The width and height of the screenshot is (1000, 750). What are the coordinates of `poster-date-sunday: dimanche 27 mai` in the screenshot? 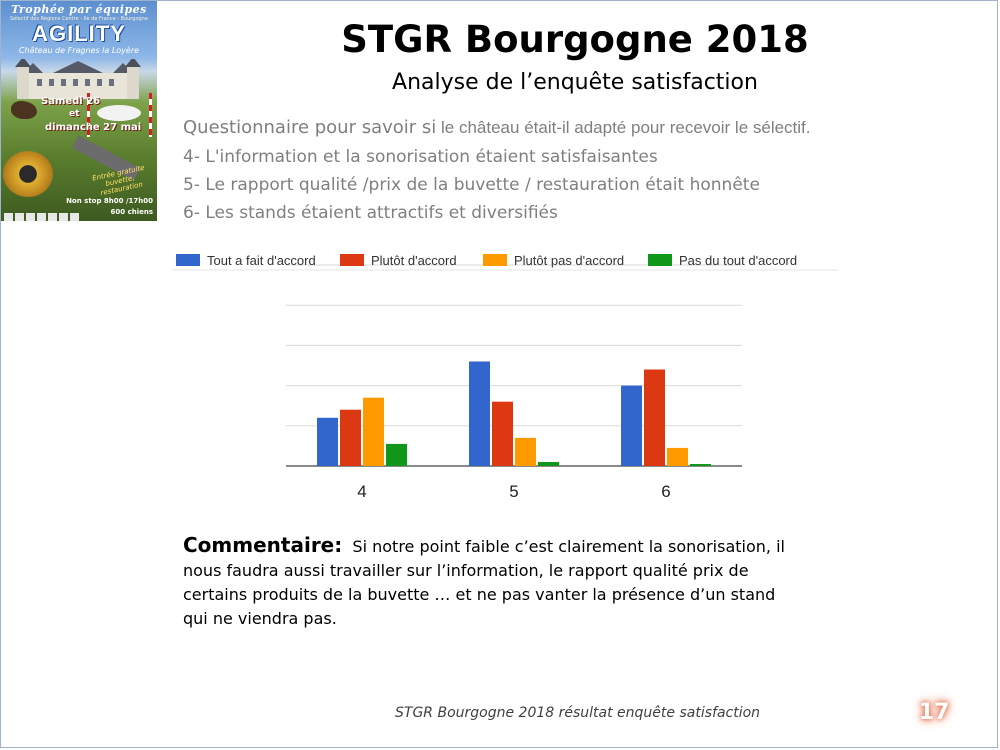 It's located at (93, 127).